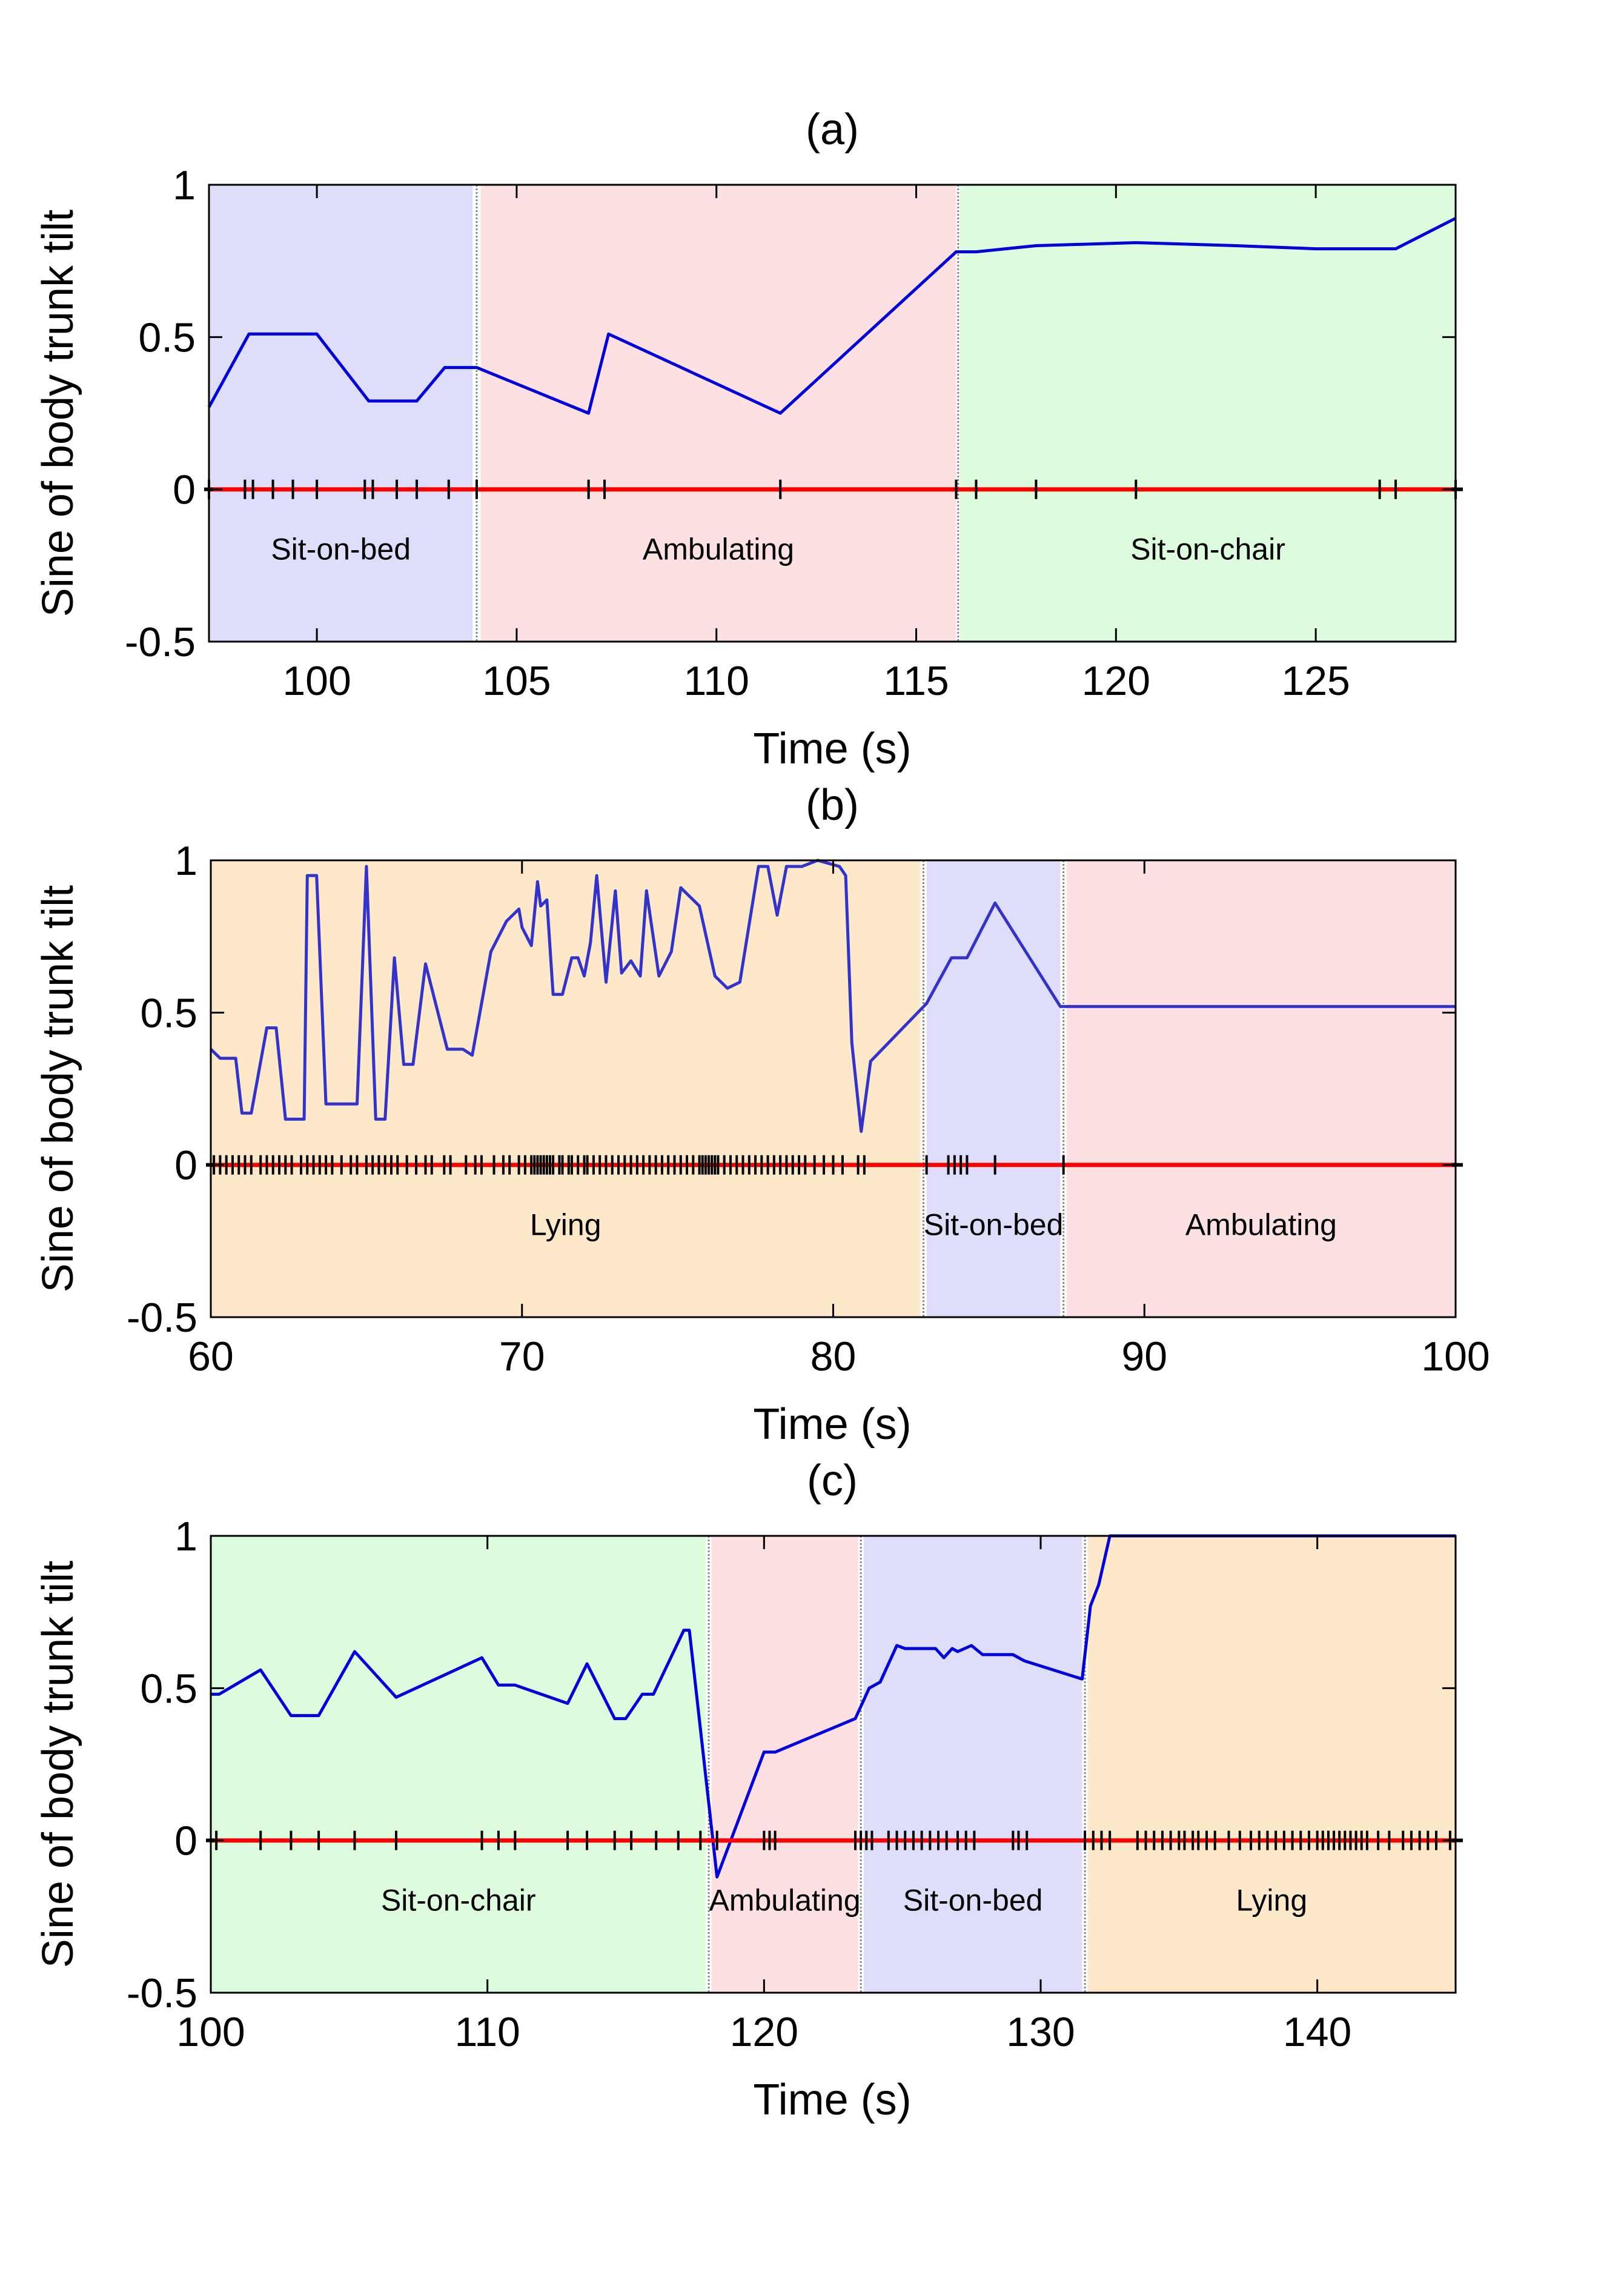 The width and height of the screenshot is (1624, 2272). Describe the element at coordinates (835, 1165) in the screenshot. I see `panel-b-event-ticks` at that location.